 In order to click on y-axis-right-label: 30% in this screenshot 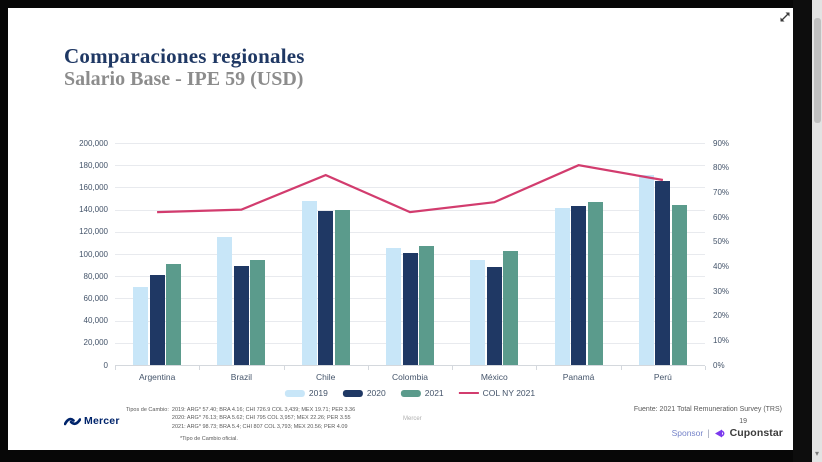, I will do `click(721, 291)`.